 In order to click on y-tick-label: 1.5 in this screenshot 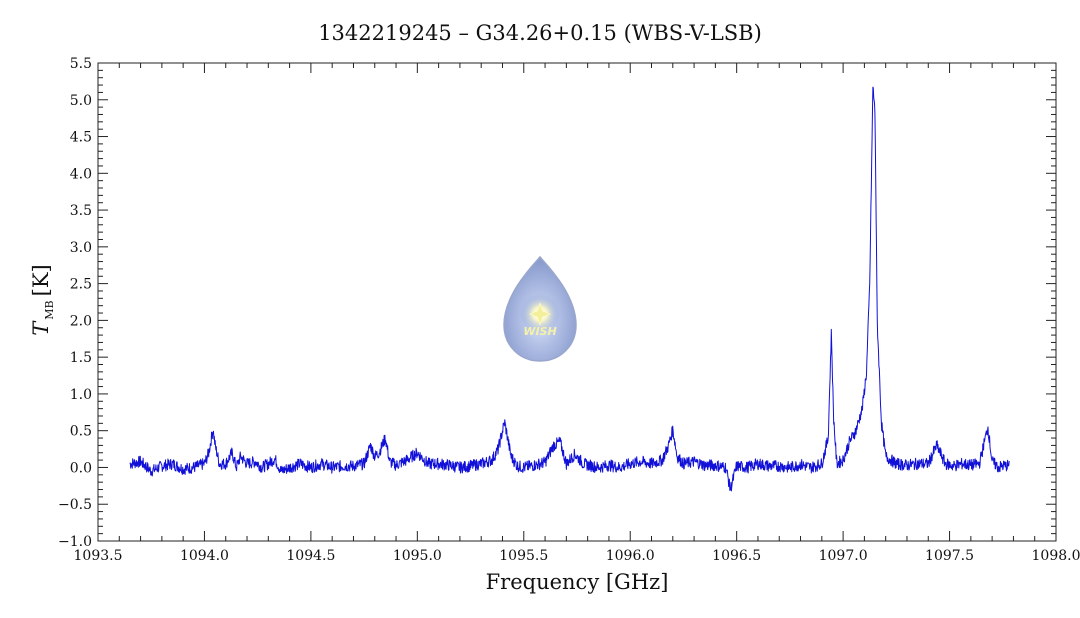, I will do `click(81, 358)`.